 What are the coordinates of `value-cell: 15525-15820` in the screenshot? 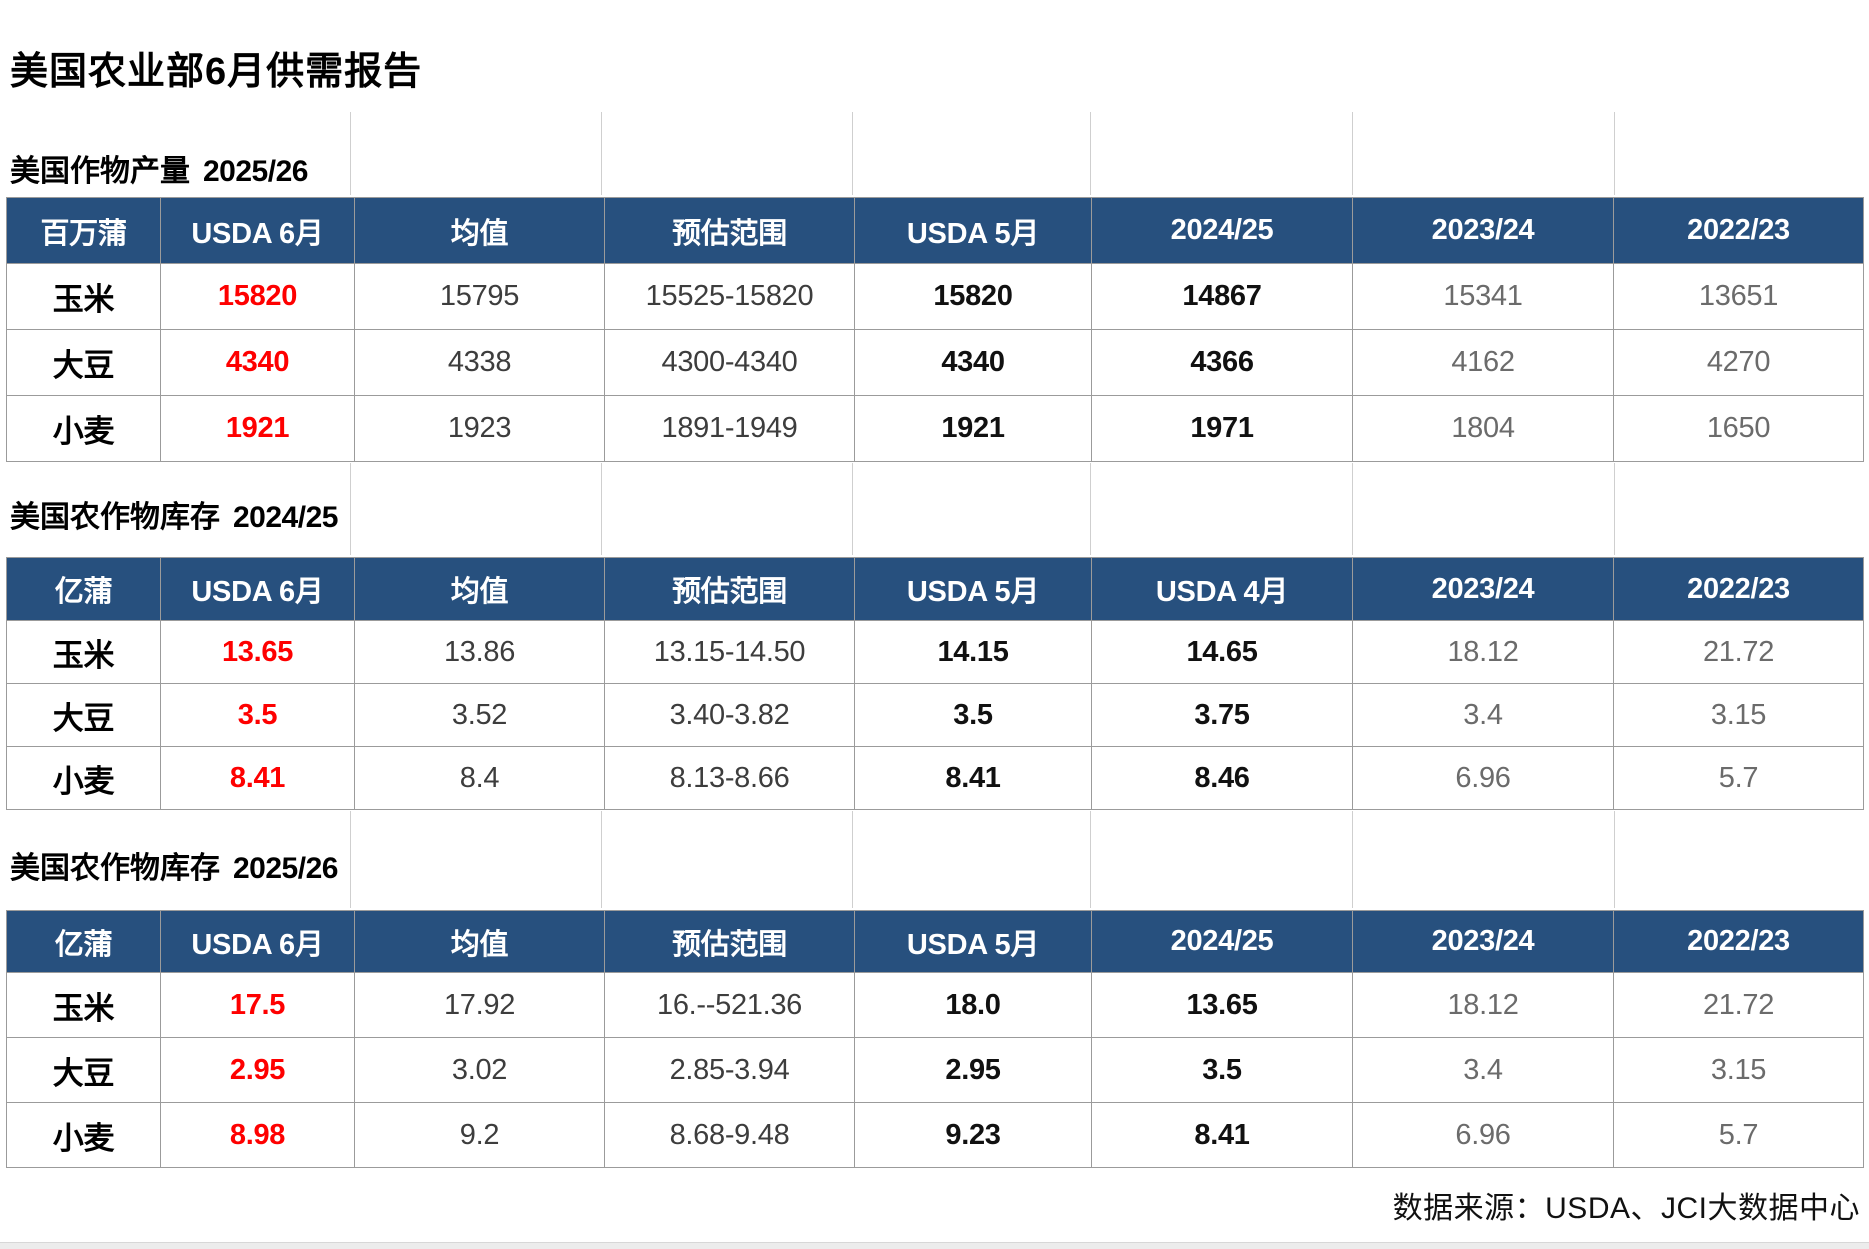 It's located at (729, 296).